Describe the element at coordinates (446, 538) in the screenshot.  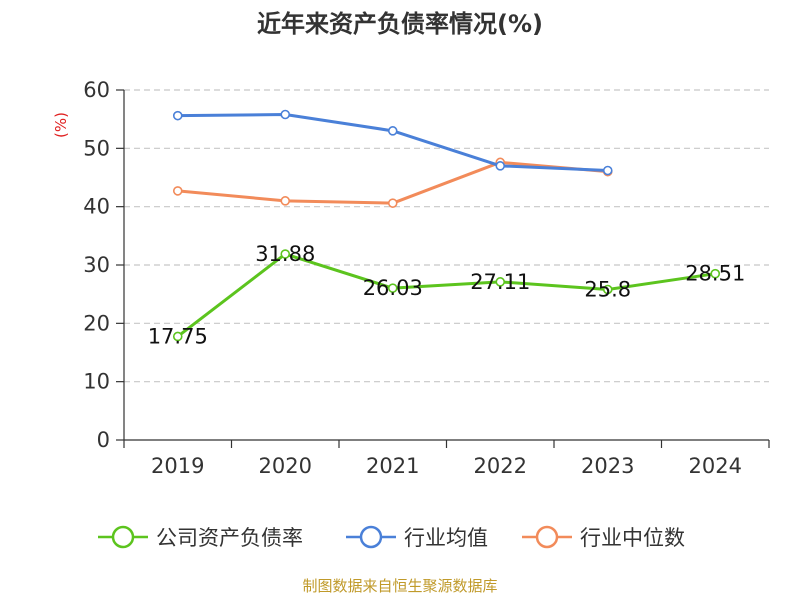
I see `legend-label-1: 行业均值` at that location.